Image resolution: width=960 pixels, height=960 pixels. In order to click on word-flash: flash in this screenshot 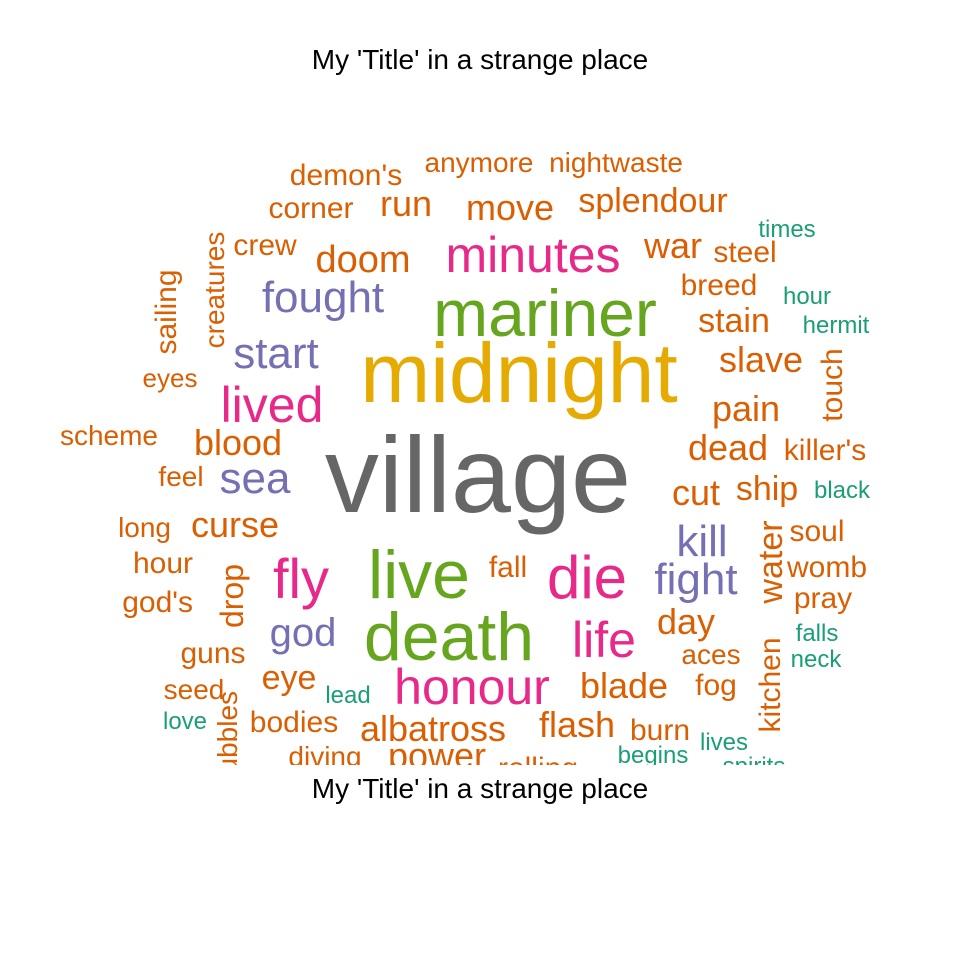, I will do `click(577, 724)`.